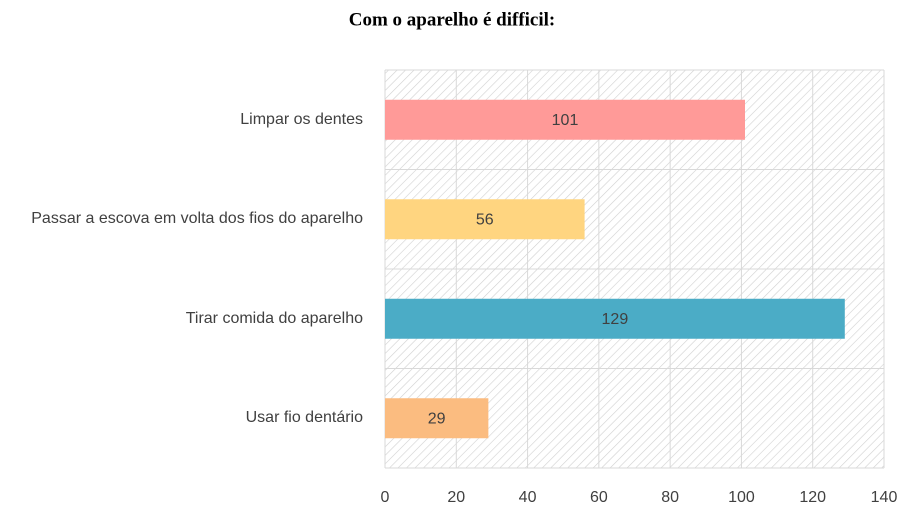  What do you see at coordinates (301, 119) in the screenshot?
I see `y-tick-label: Limpar os dentes` at bounding box center [301, 119].